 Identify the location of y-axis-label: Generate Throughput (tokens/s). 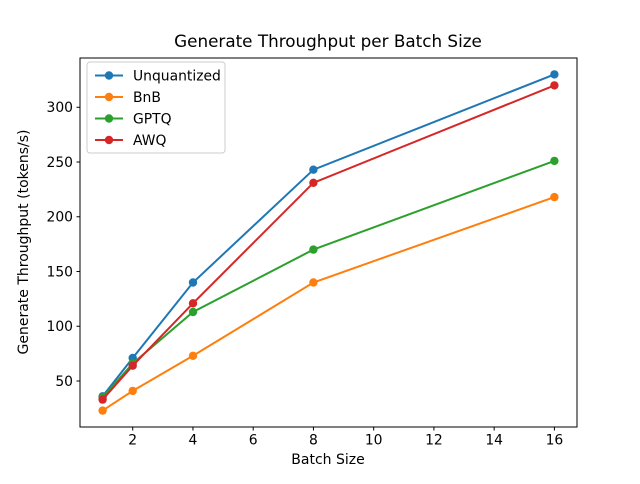
(24, 242).